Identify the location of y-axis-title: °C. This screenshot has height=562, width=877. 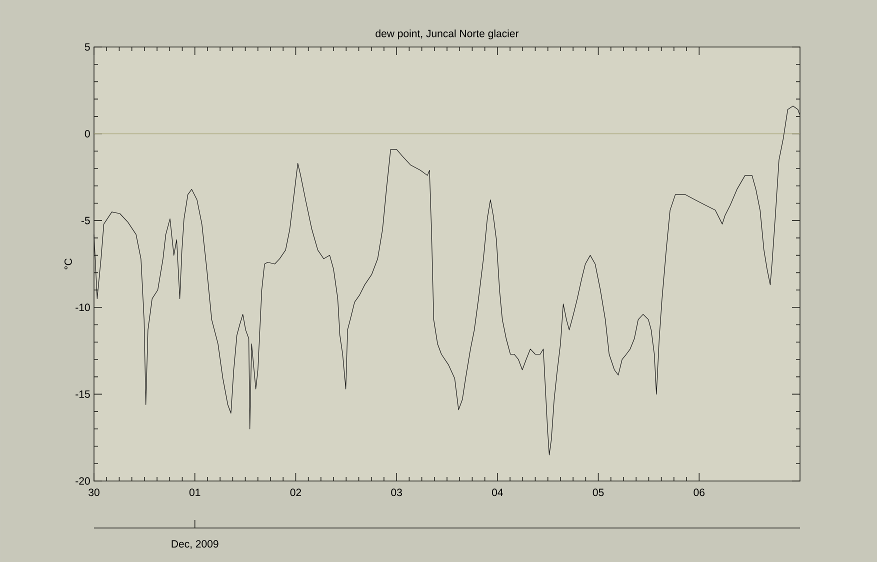
(68, 264).